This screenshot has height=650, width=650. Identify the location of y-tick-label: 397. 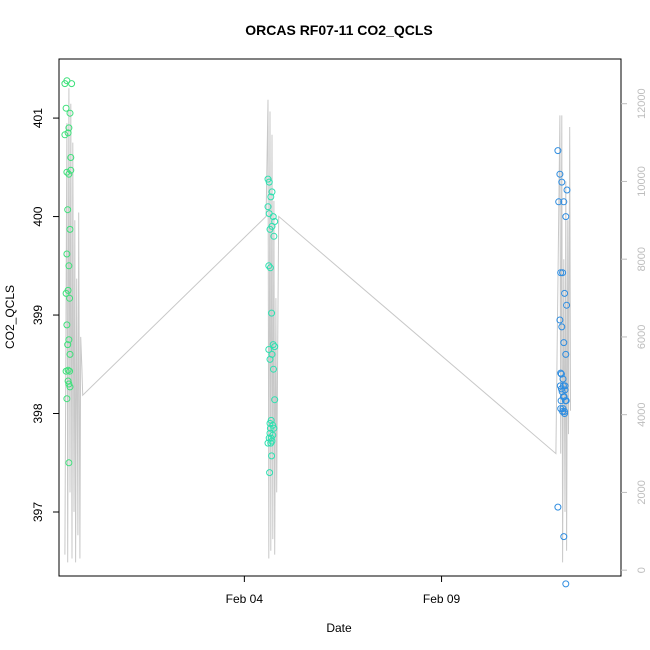
(38, 512).